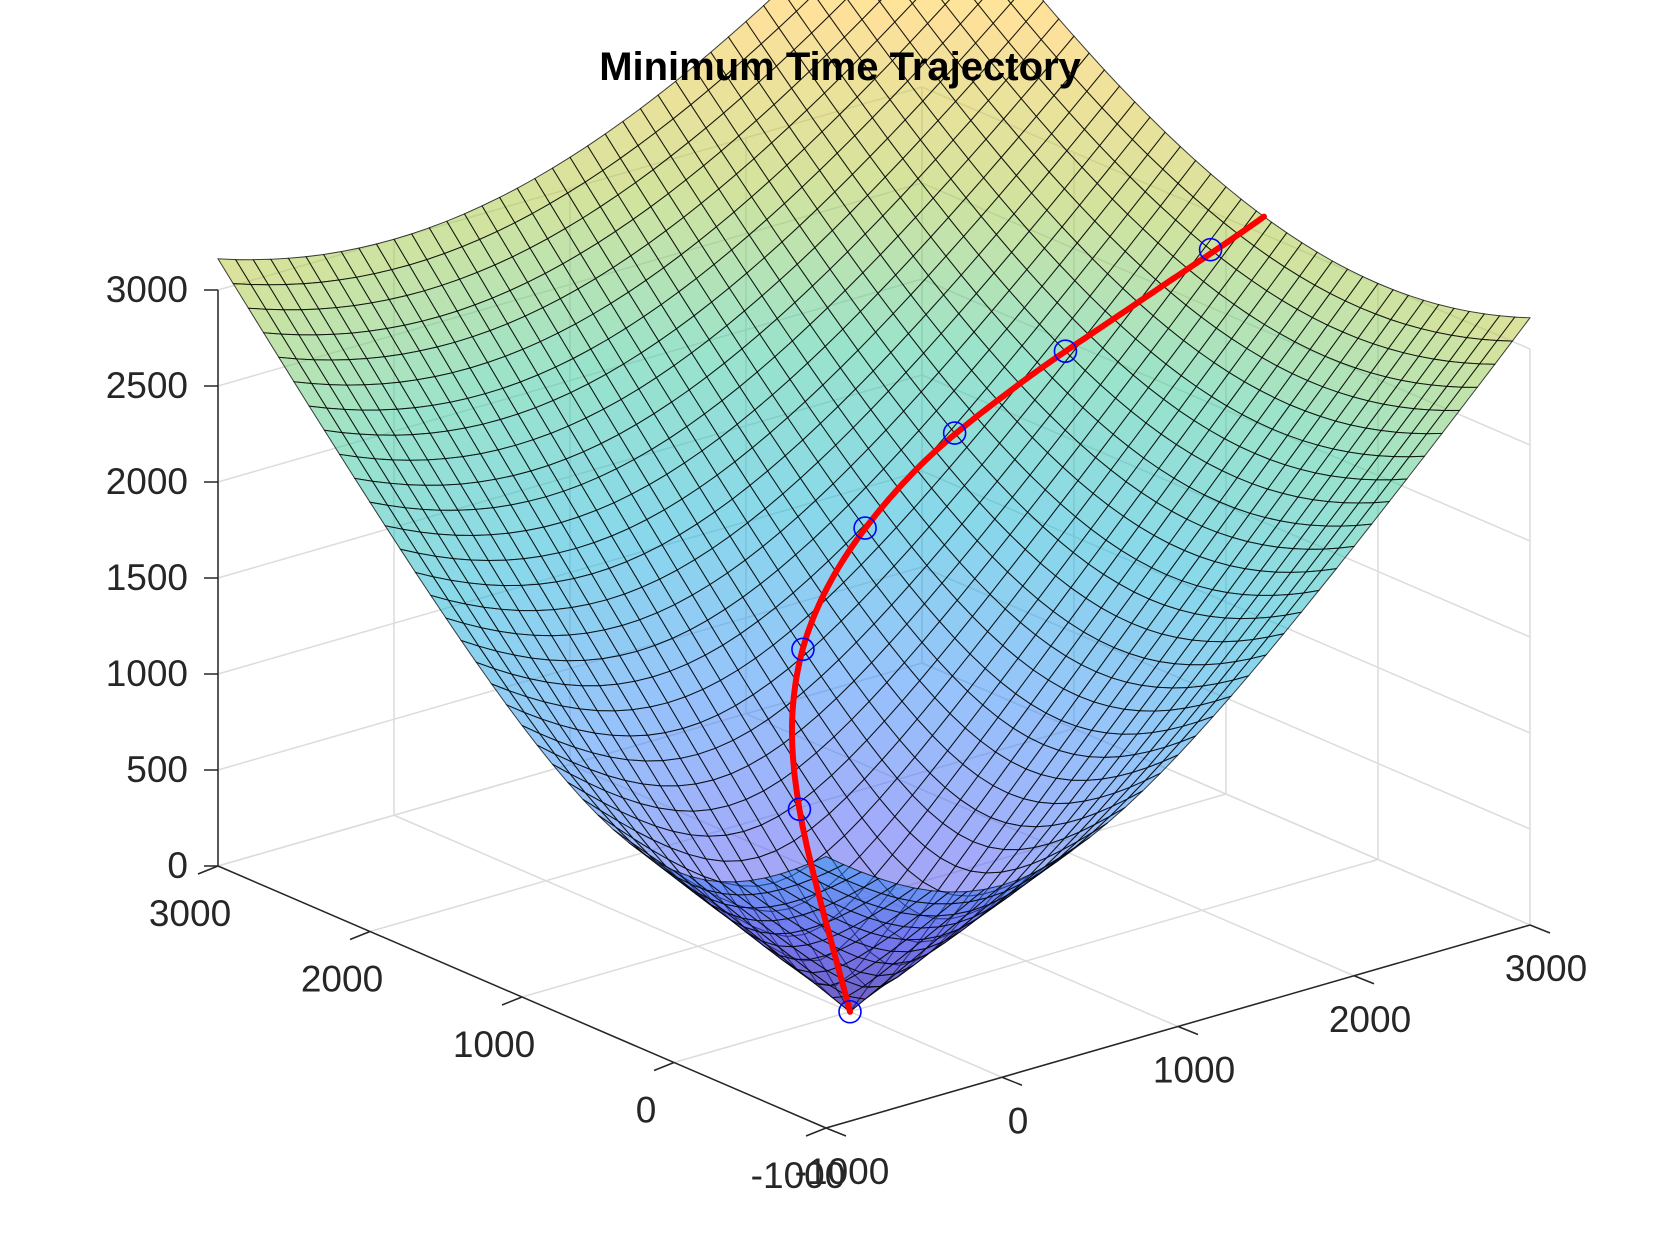 The image size is (1680, 1260). Describe the element at coordinates (177, 865) in the screenshot. I see `z-tick-label: 0` at that location.